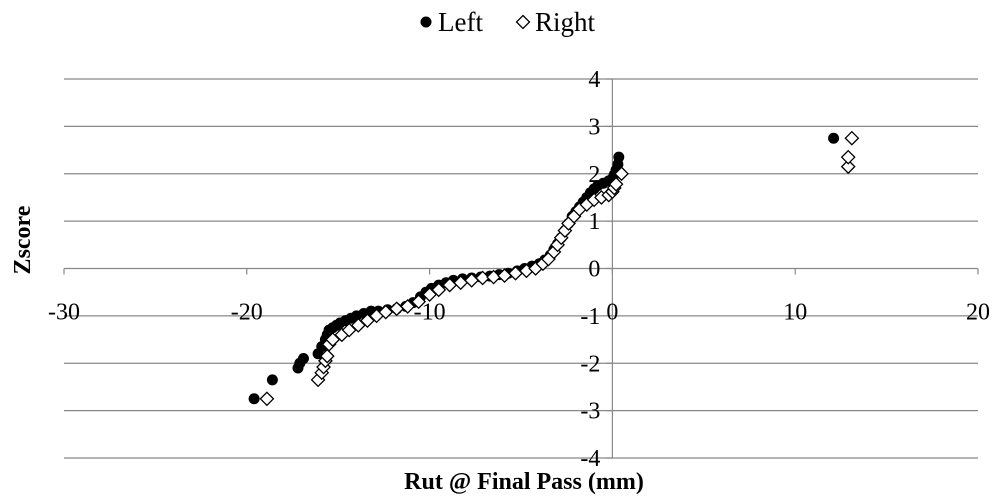 The height and width of the screenshot is (498, 997). Describe the element at coordinates (594, 80) in the screenshot. I see `y-tick-label: 4` at that location.